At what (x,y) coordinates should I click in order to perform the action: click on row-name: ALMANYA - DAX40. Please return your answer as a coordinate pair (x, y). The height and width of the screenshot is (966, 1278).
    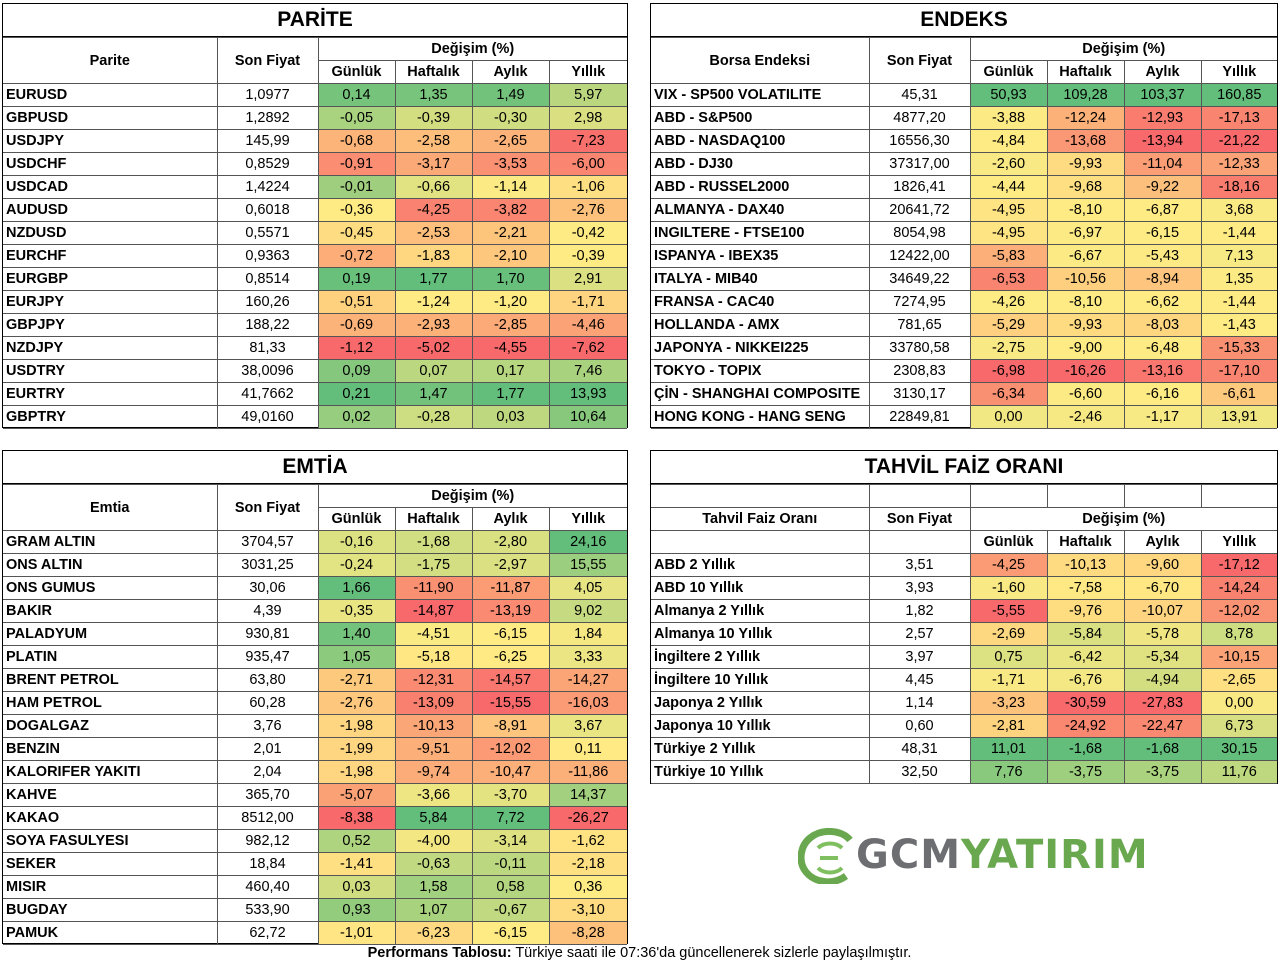
    Looking at the image, I should click on (760, 210).